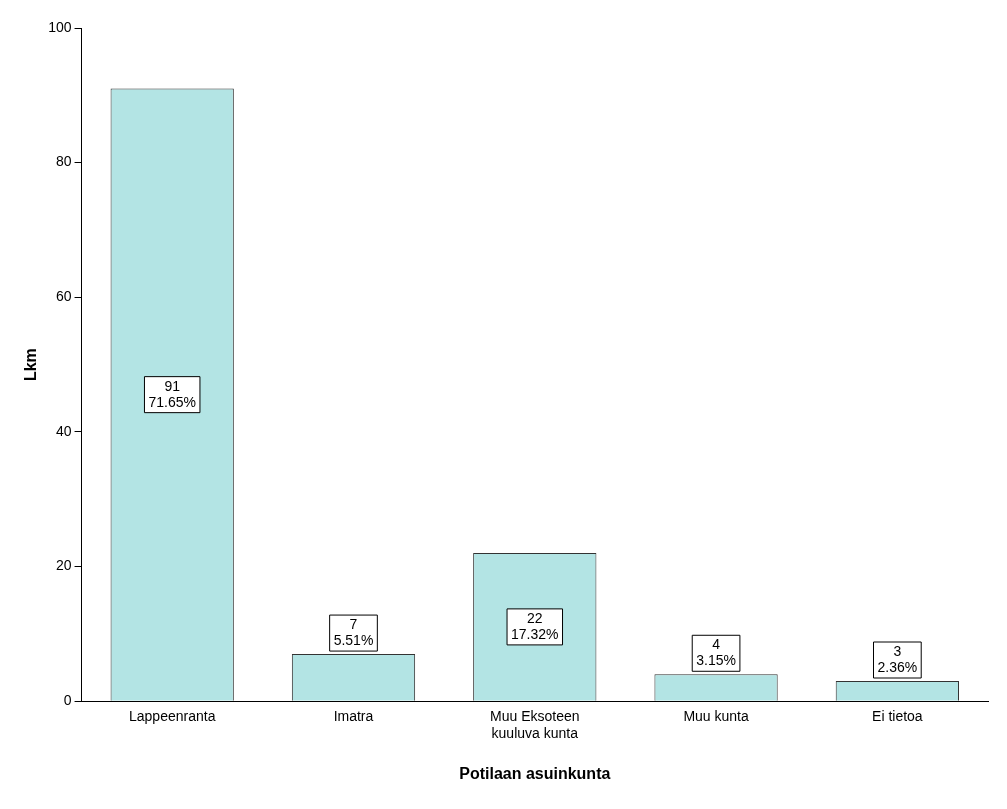  Describe the element at coordinates (60, 26) in the screenshot. I see `y-tick-label: 100` at that location.